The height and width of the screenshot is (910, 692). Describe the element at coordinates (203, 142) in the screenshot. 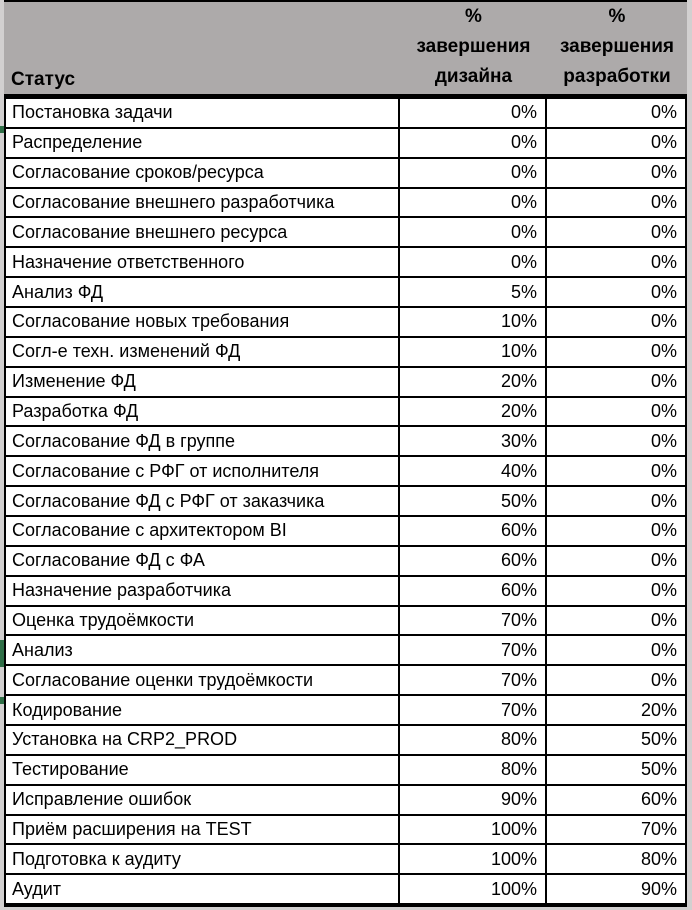

I see `status-cell: Распределение` at that location.